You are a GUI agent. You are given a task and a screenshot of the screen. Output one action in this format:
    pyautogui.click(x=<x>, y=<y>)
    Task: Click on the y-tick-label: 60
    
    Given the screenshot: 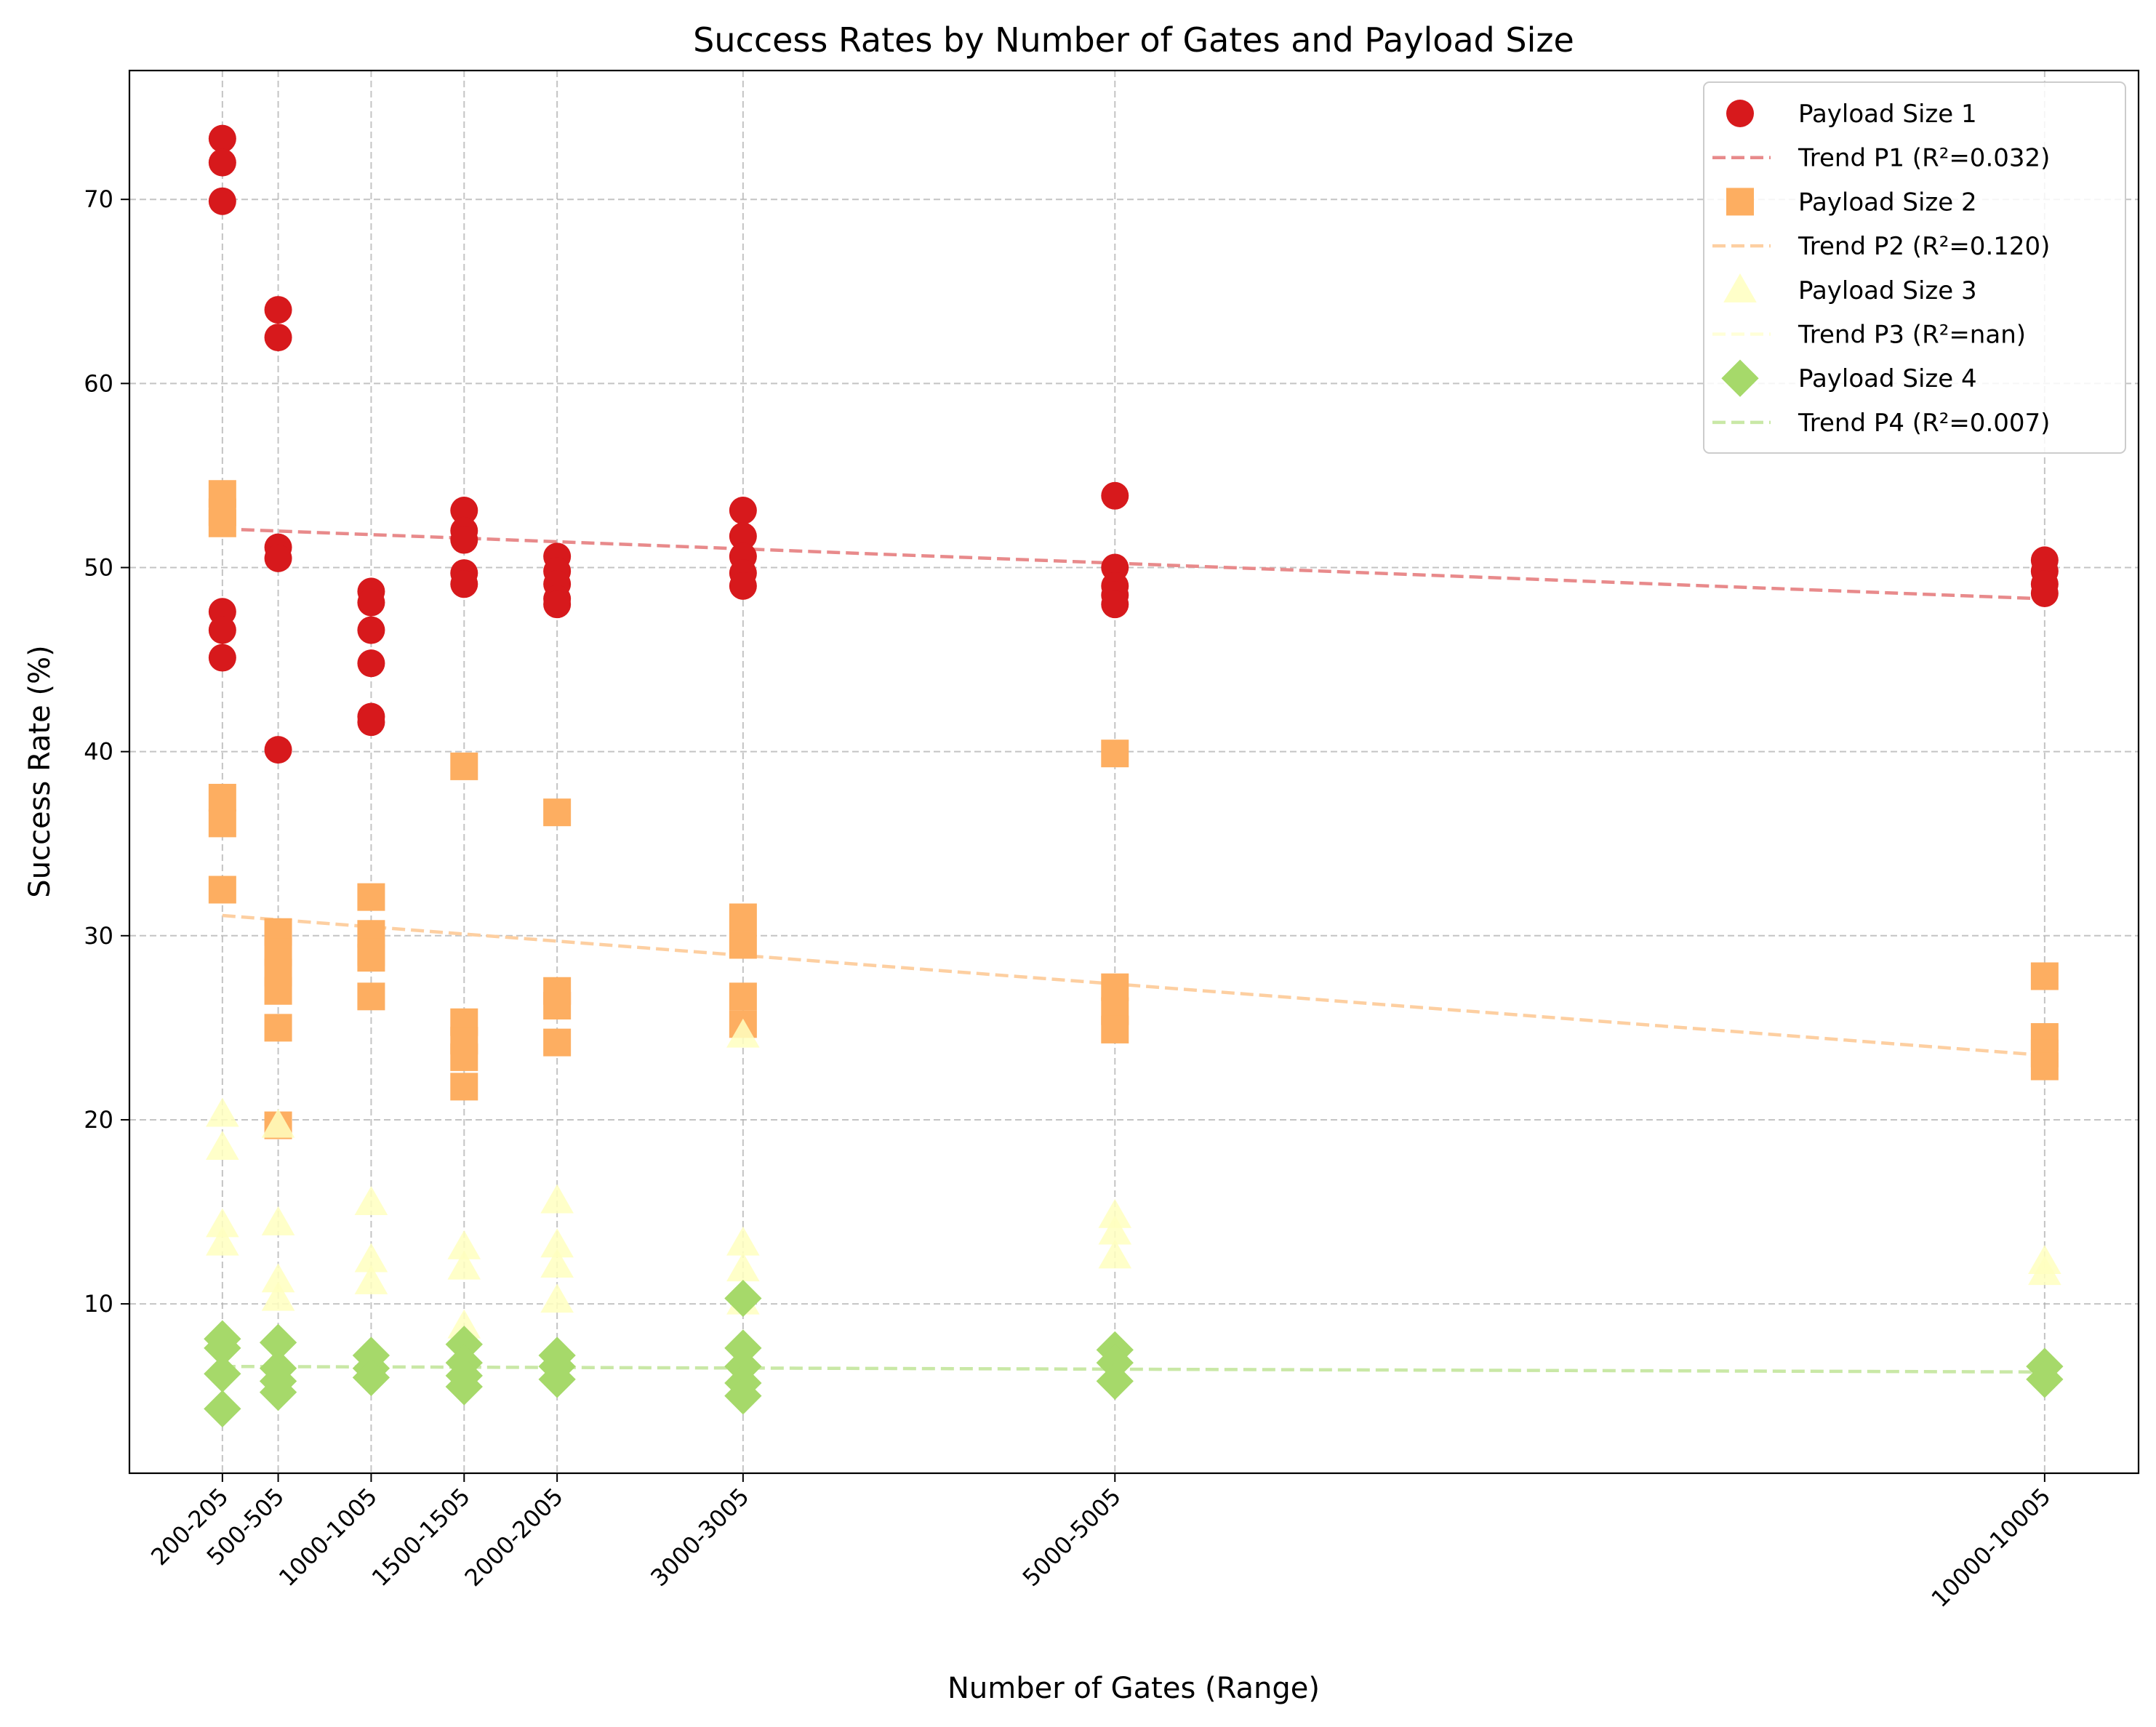 What is the action you would take?
    pyautogui.click(x=98, y=383)
    